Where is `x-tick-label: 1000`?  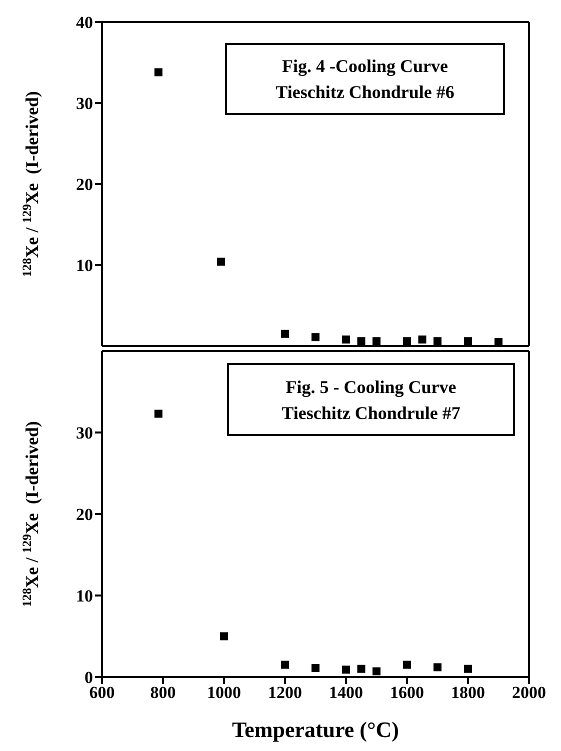 x-tick-label: 1000 is located at coordinates (224, 692).